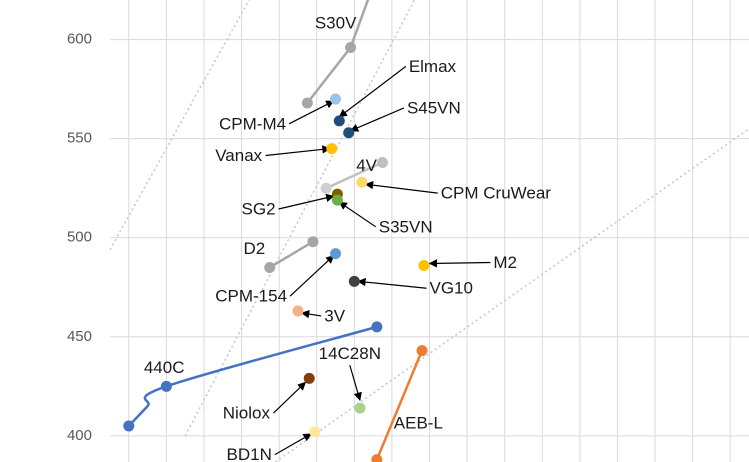  Describe the element at coordinates (249, 453) in the screenshot. I see `label-bd1n: BD1N` at that location.